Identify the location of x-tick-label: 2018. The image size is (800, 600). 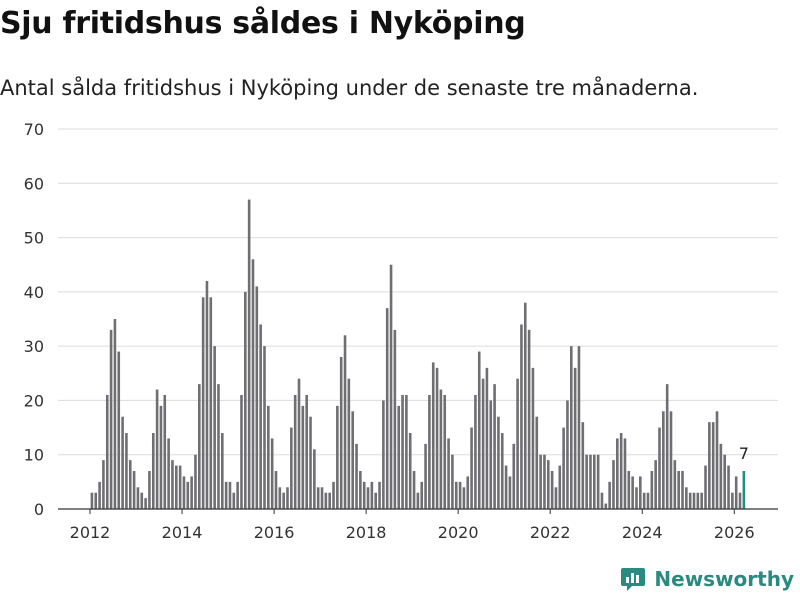
(366, 532).